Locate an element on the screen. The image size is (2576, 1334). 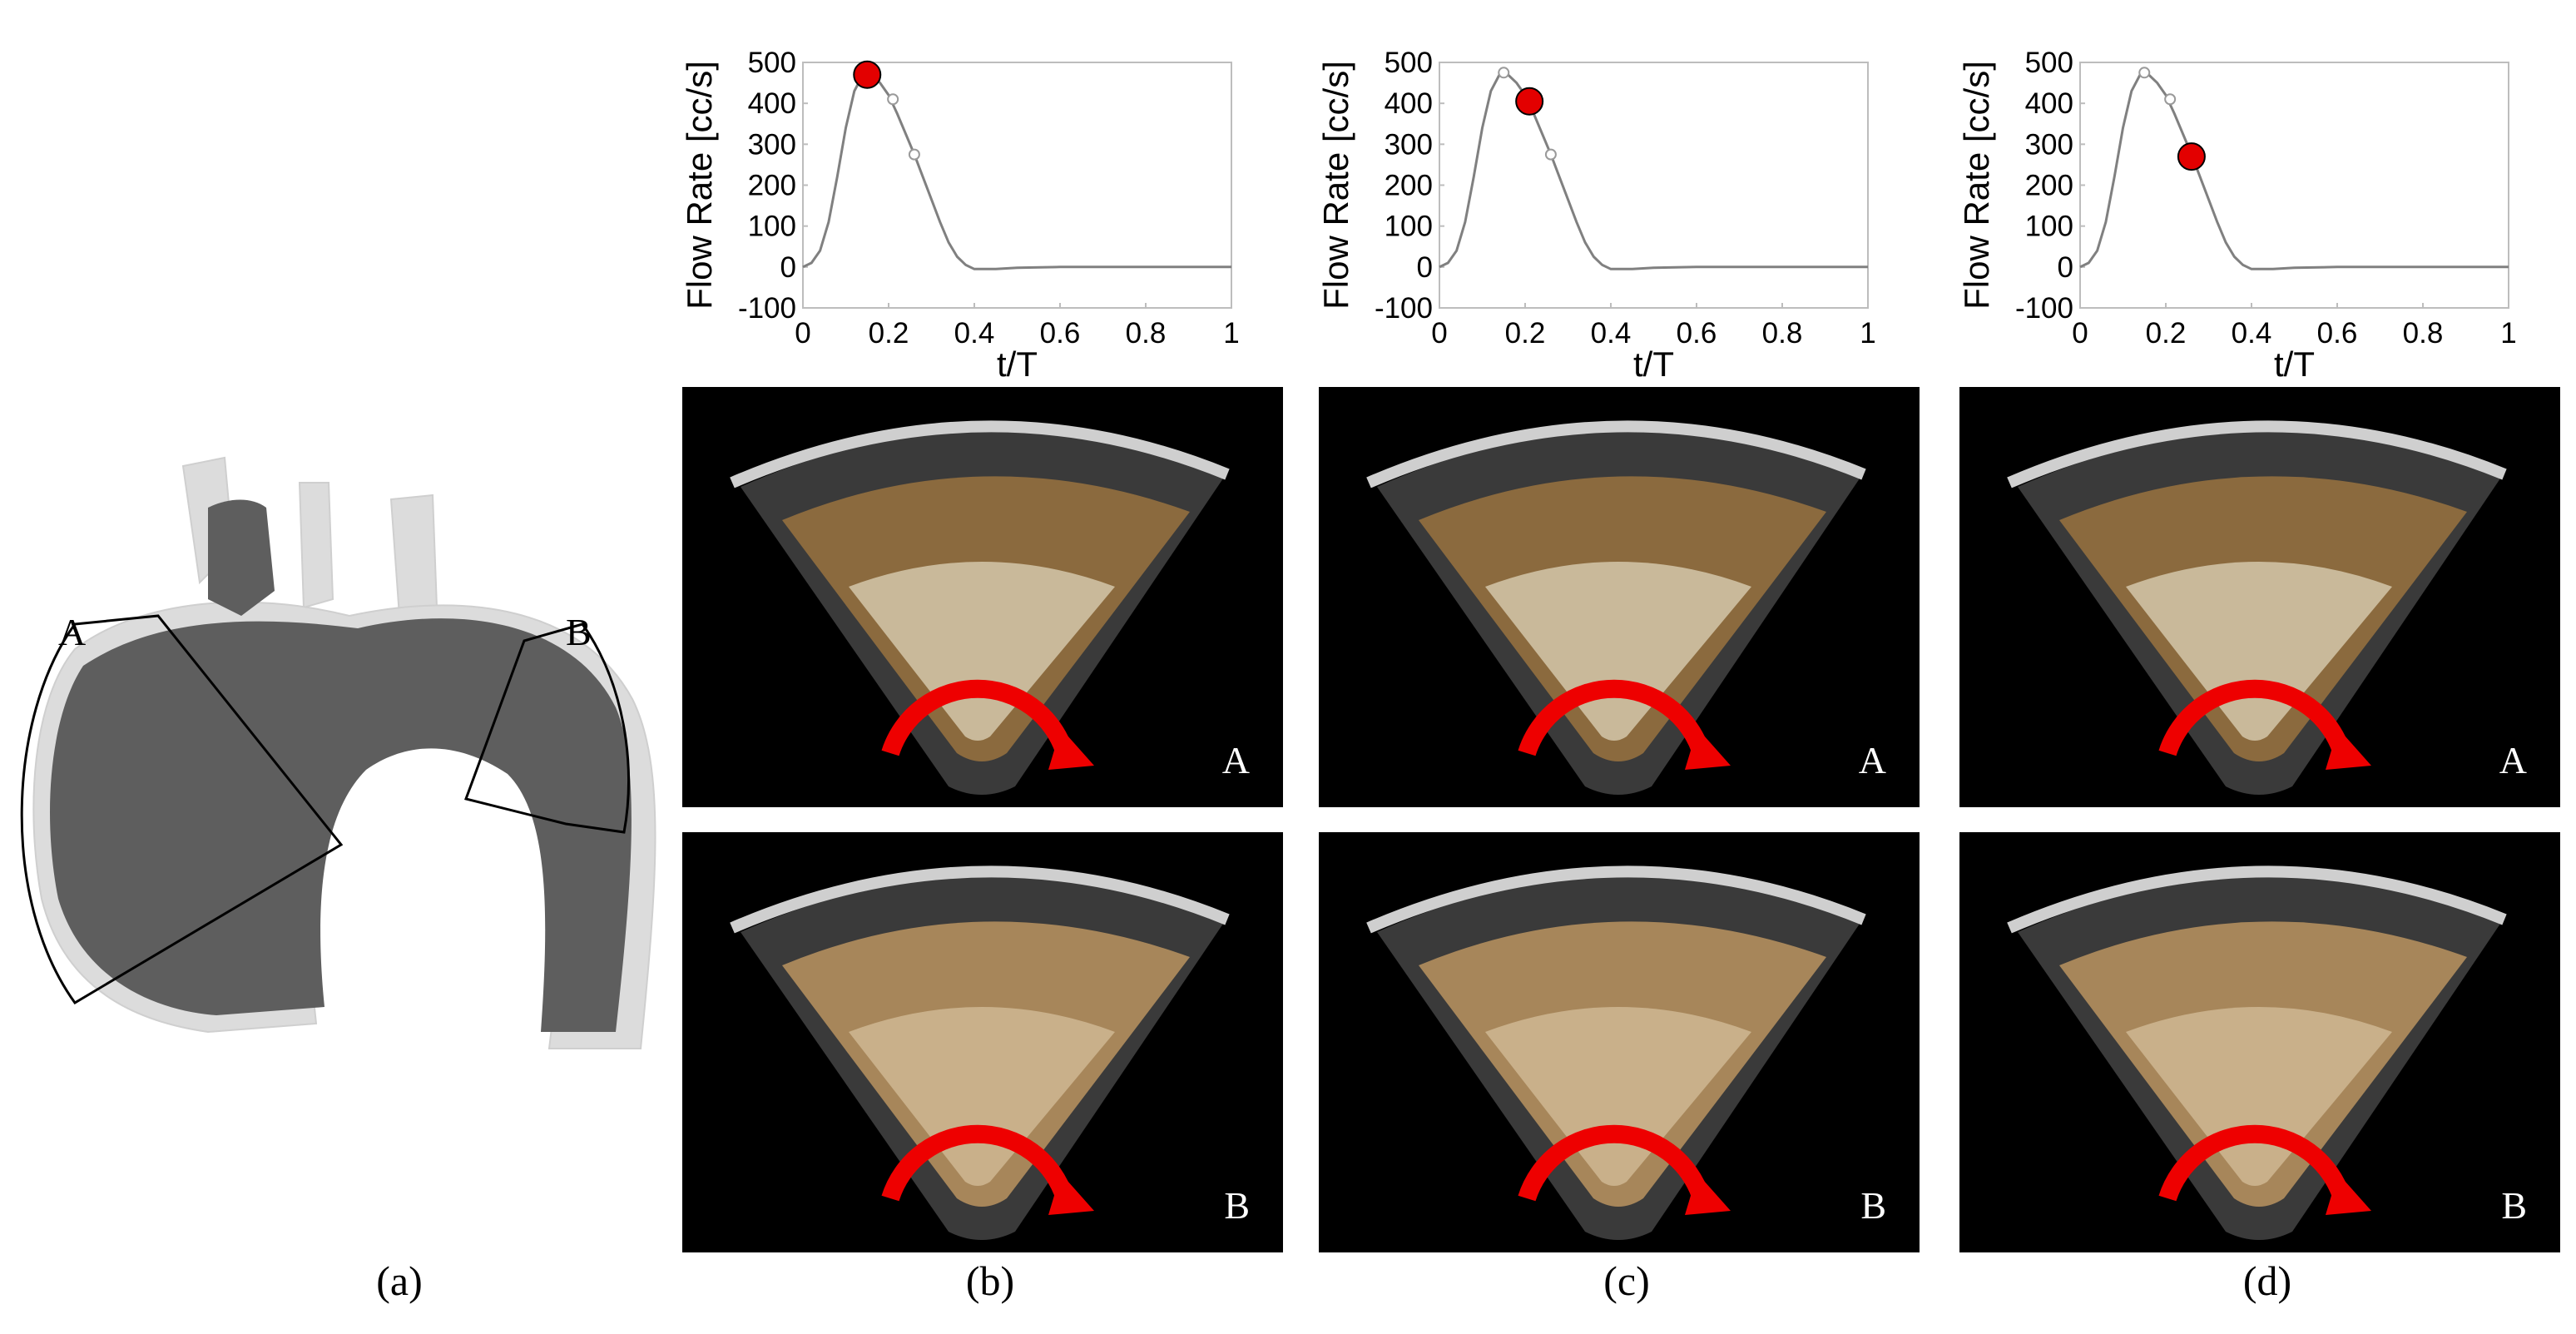
region-label-b: B is located at coordinates (579, 632).